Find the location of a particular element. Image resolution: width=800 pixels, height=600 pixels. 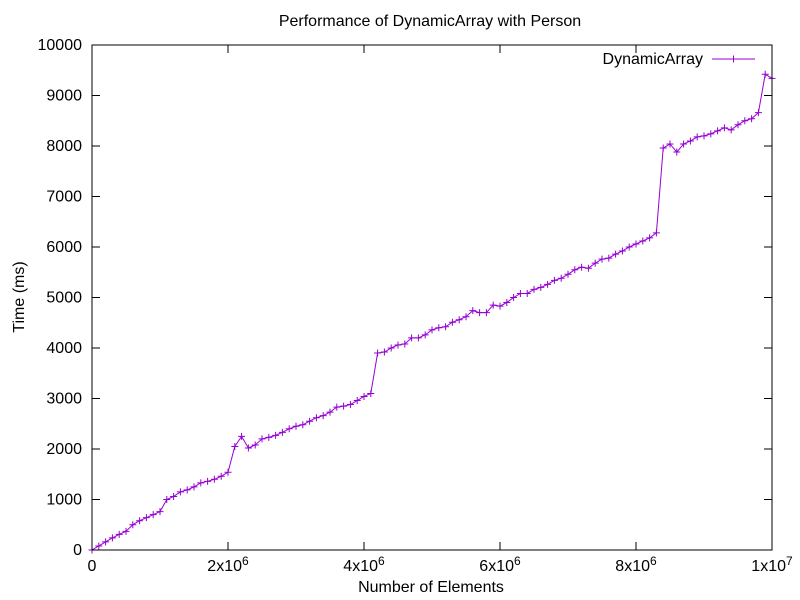

y-tick-label: 6000 is located at coordinates (64, 247).